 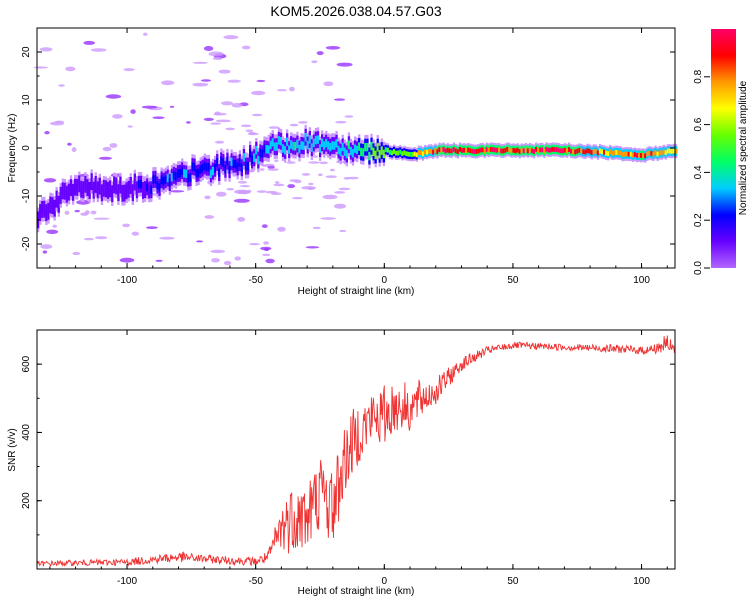 What do you see at coordinates (26, 500) in the screenshot?
I see `snr-ytick-label: 200` at bounding box center [26, 500].